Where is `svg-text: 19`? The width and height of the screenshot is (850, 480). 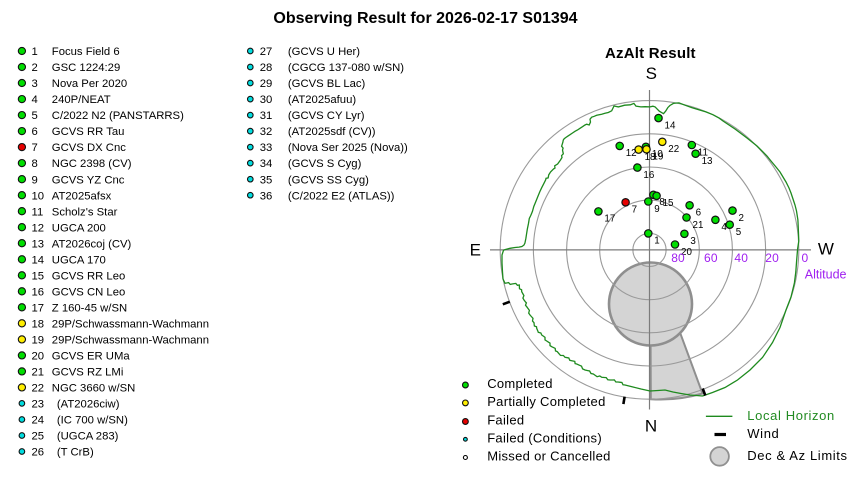
svg-text: 19 is located at coordinates (658, 157).